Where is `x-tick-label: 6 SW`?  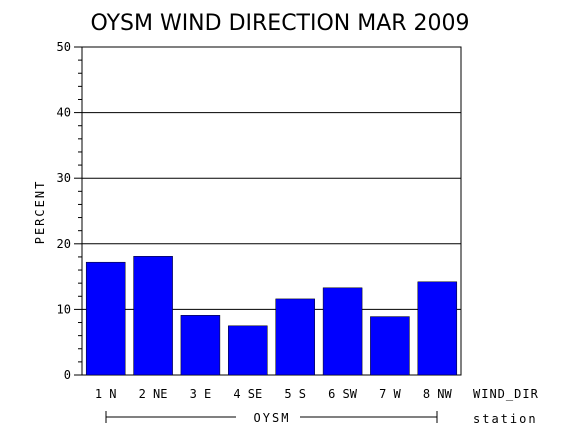 x-tick-label: 6 SW is located at coordinates (343, 394).